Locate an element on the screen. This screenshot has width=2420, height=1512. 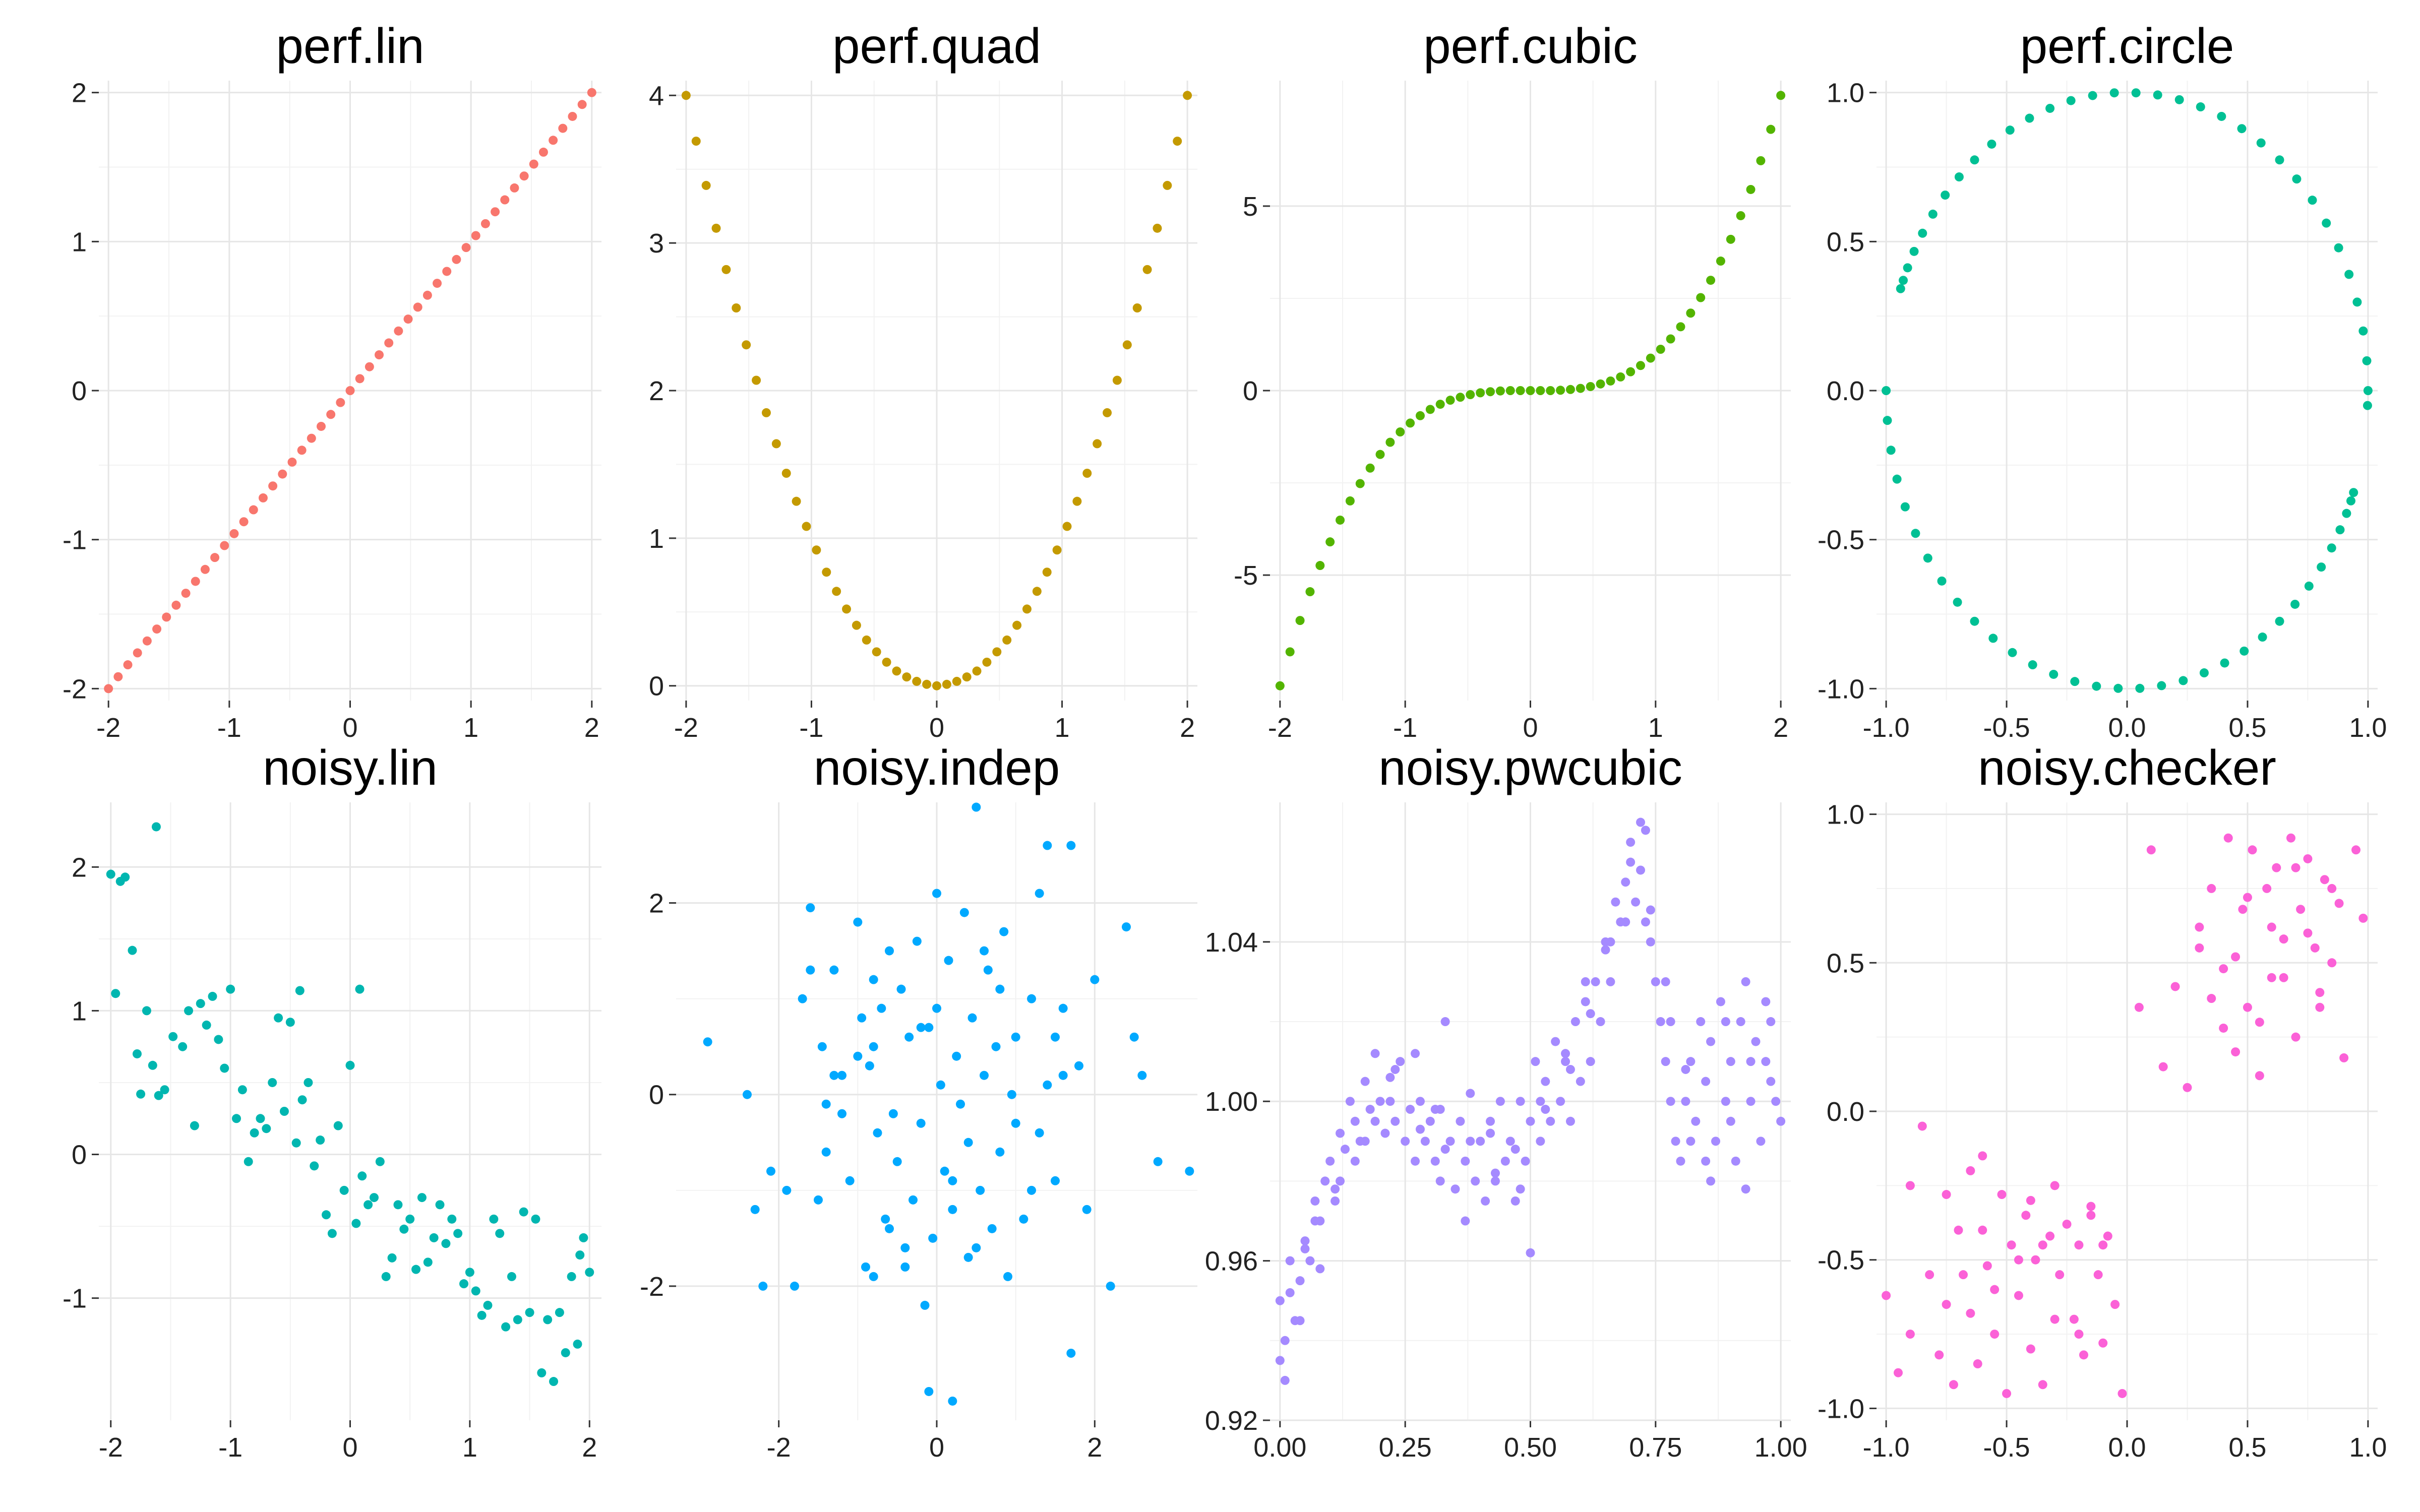
panel-title: noisy.checker is located at coordinates (2127, 768).